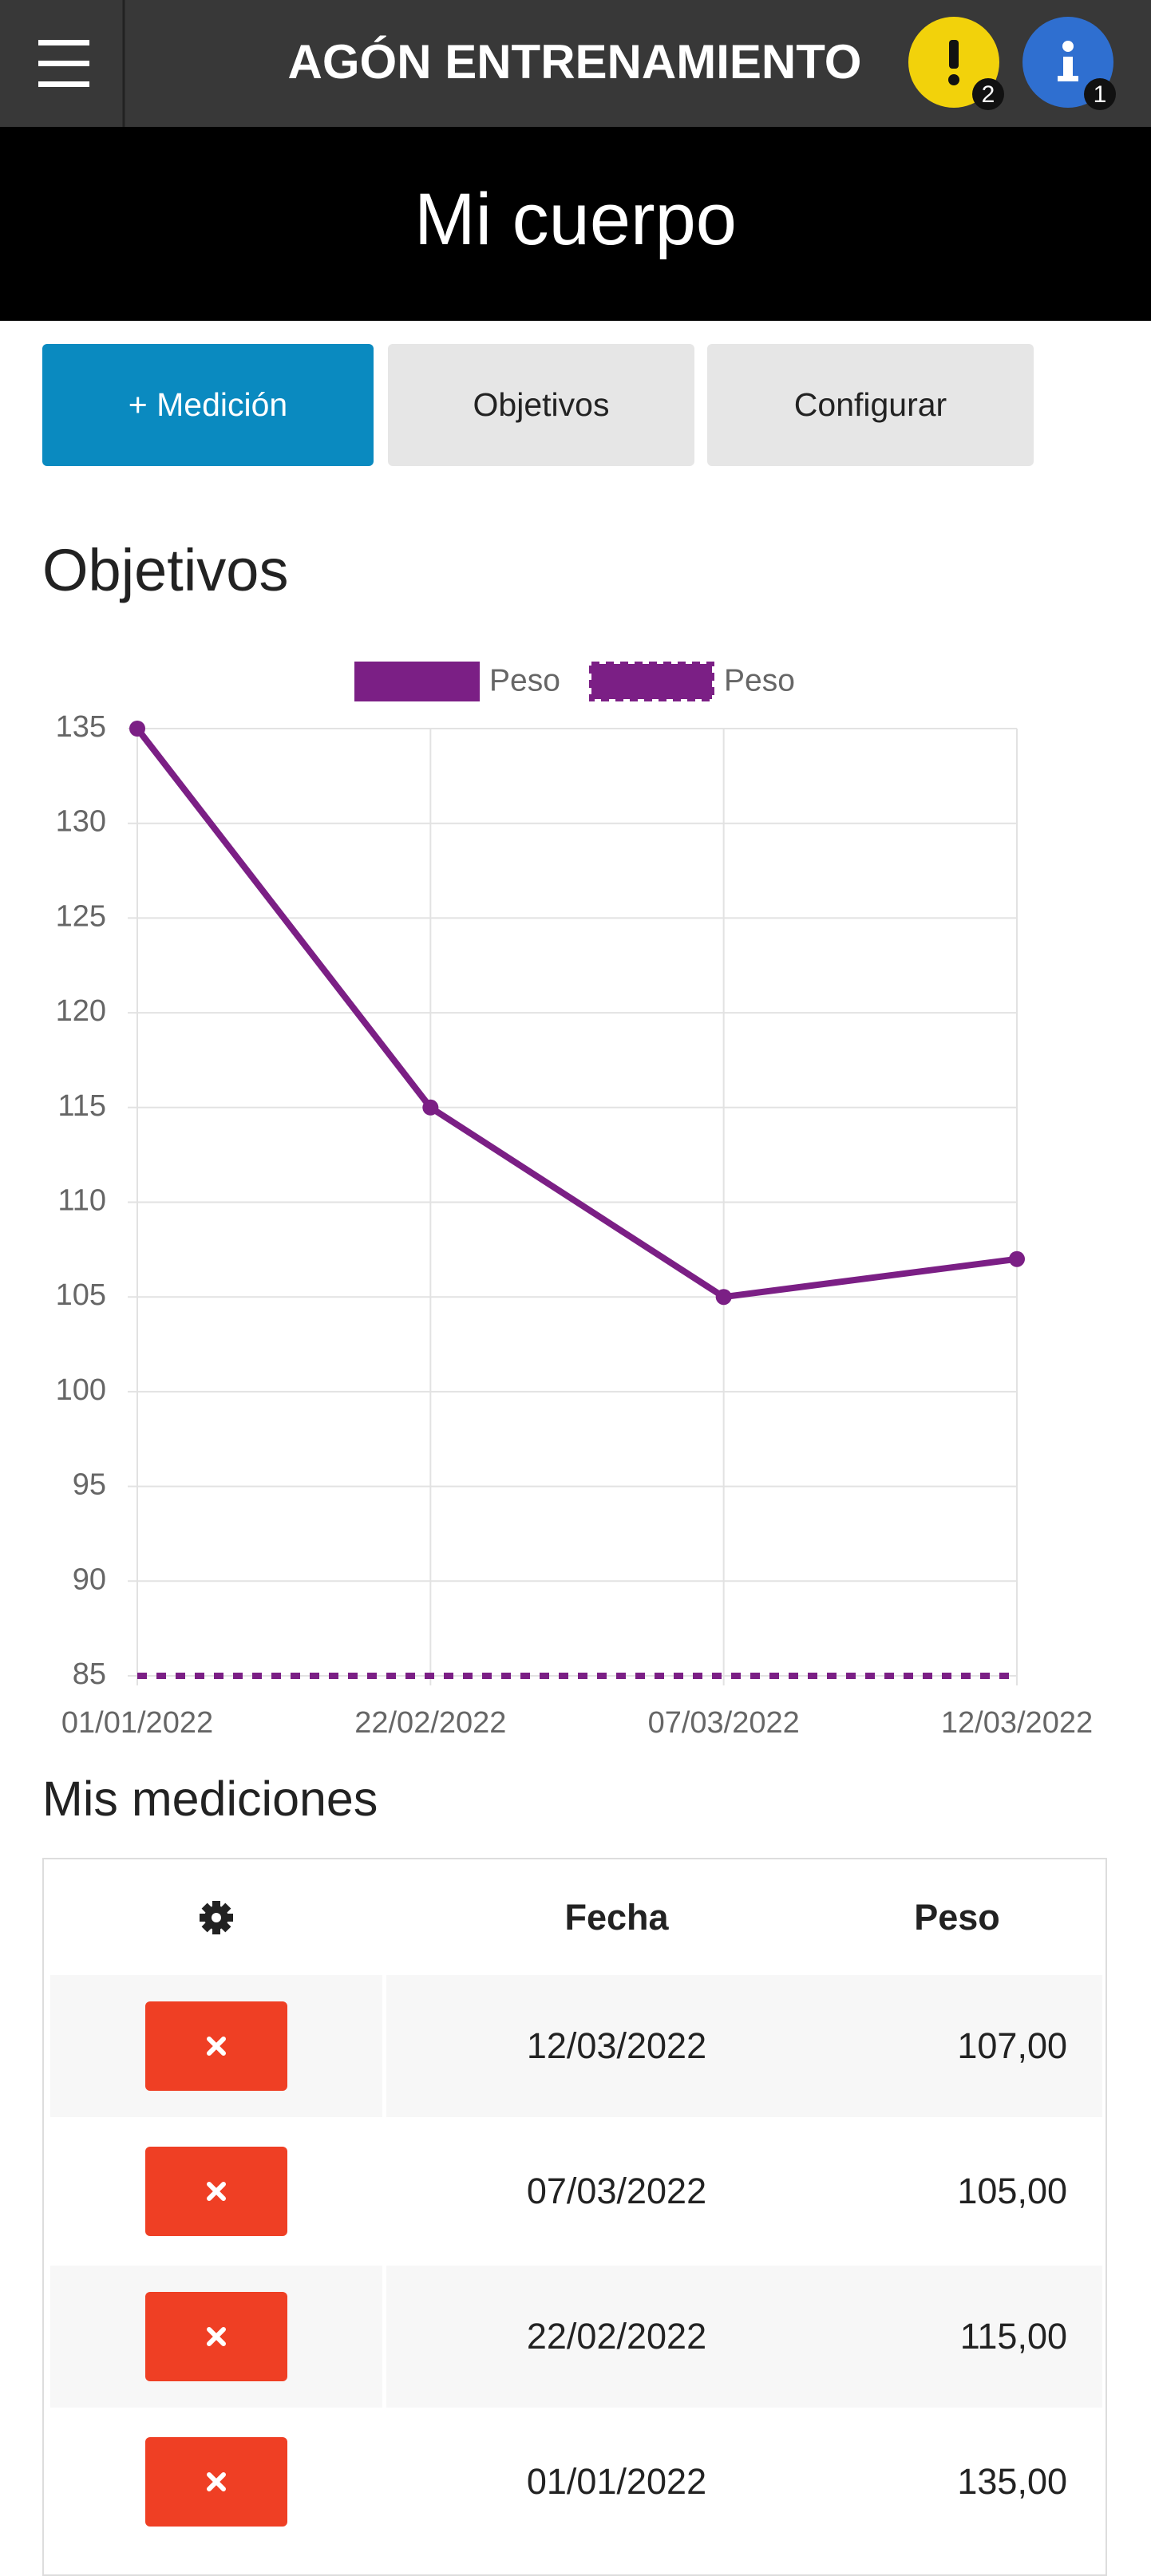 Image resolution: width=1151 pixels, height=2576 pixels. I want to click on section-title: Objetivos, so click(165, 570).